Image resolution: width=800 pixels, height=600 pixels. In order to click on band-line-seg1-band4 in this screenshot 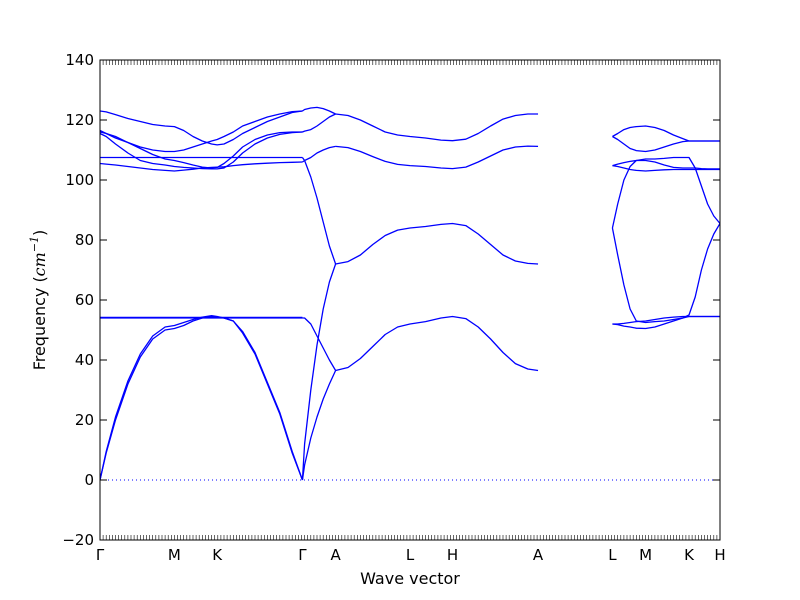, I will do `click(319, 154)`.